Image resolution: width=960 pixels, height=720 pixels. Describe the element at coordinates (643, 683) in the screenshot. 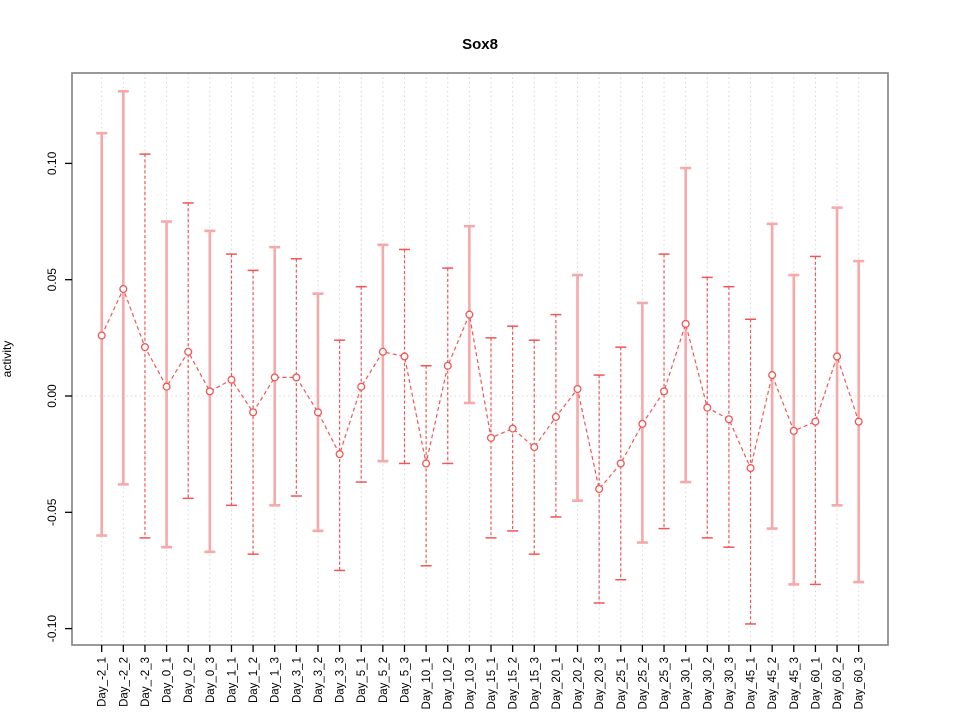

I see `x-category-label: Day_25_2` at that location.